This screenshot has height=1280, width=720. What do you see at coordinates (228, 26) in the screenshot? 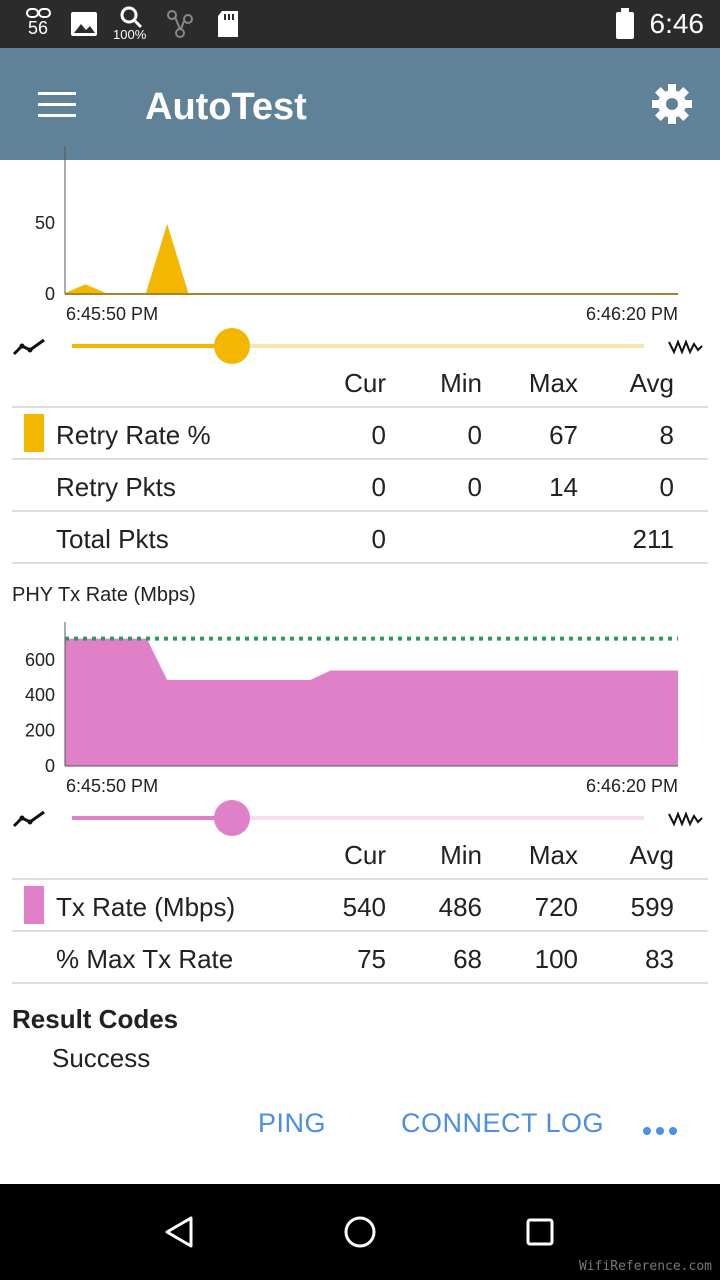
I see `sd-card-icon` at bounding box center [228, 26].